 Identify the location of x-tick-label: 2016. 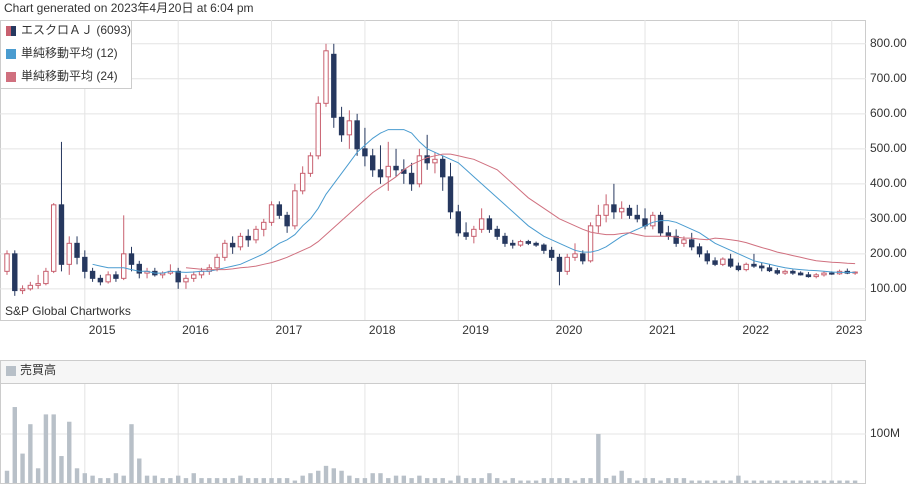
(195, 330).